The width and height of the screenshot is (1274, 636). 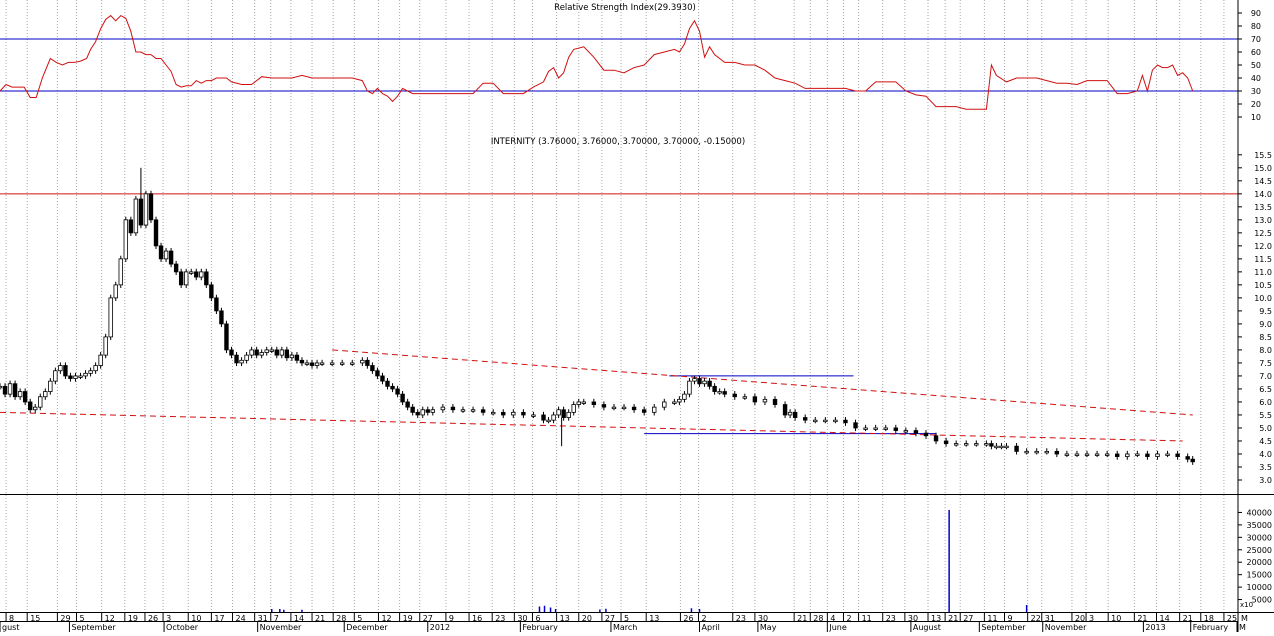 I want to click on price-tick-label: 15.0, so click(x=1263, y=168).